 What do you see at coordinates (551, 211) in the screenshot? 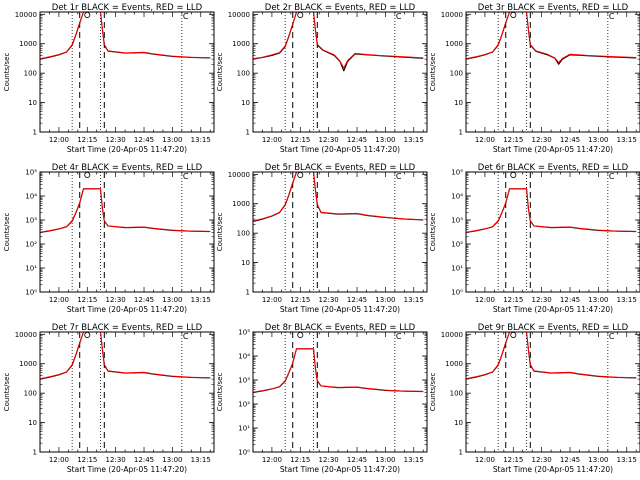
I see `events-series-line` at bounding box center [551, 211].